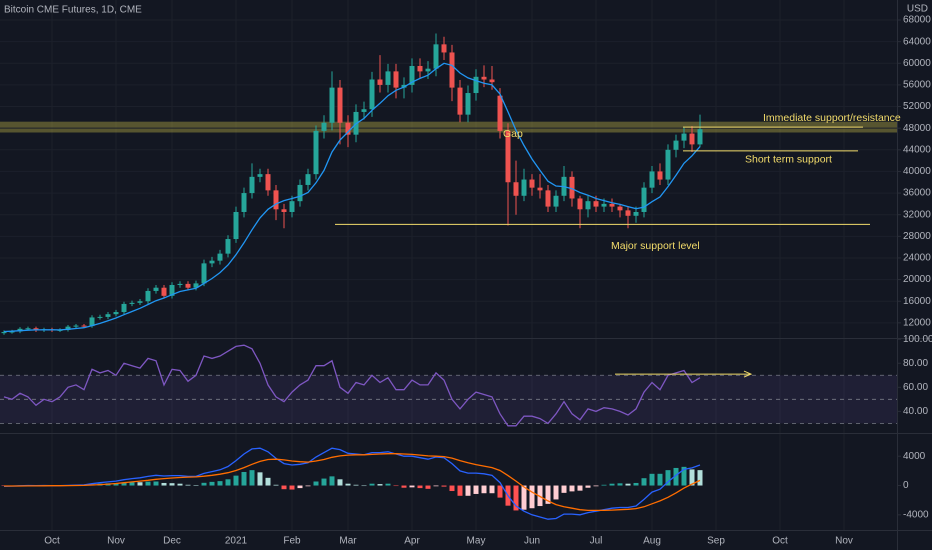  I want to click on legend-title: Bitcoin CME Futures, 1D, CME, so click(73, 10).